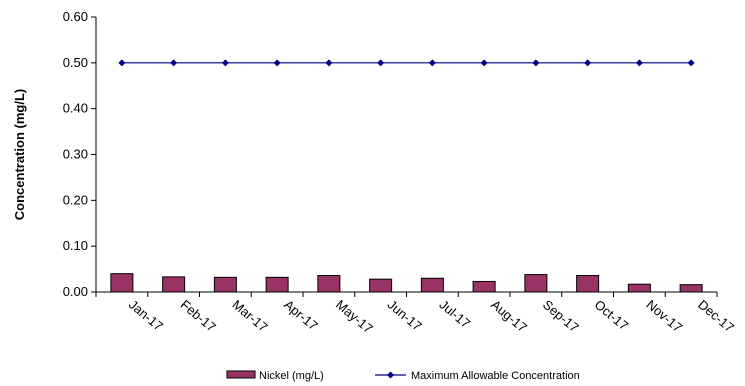 This screenshot has width=745, height=386. What do you see at coordinates (405, 315) in the screenshot?
I see `x-tick-label: Jun-17` at bounding box center [405, 315].